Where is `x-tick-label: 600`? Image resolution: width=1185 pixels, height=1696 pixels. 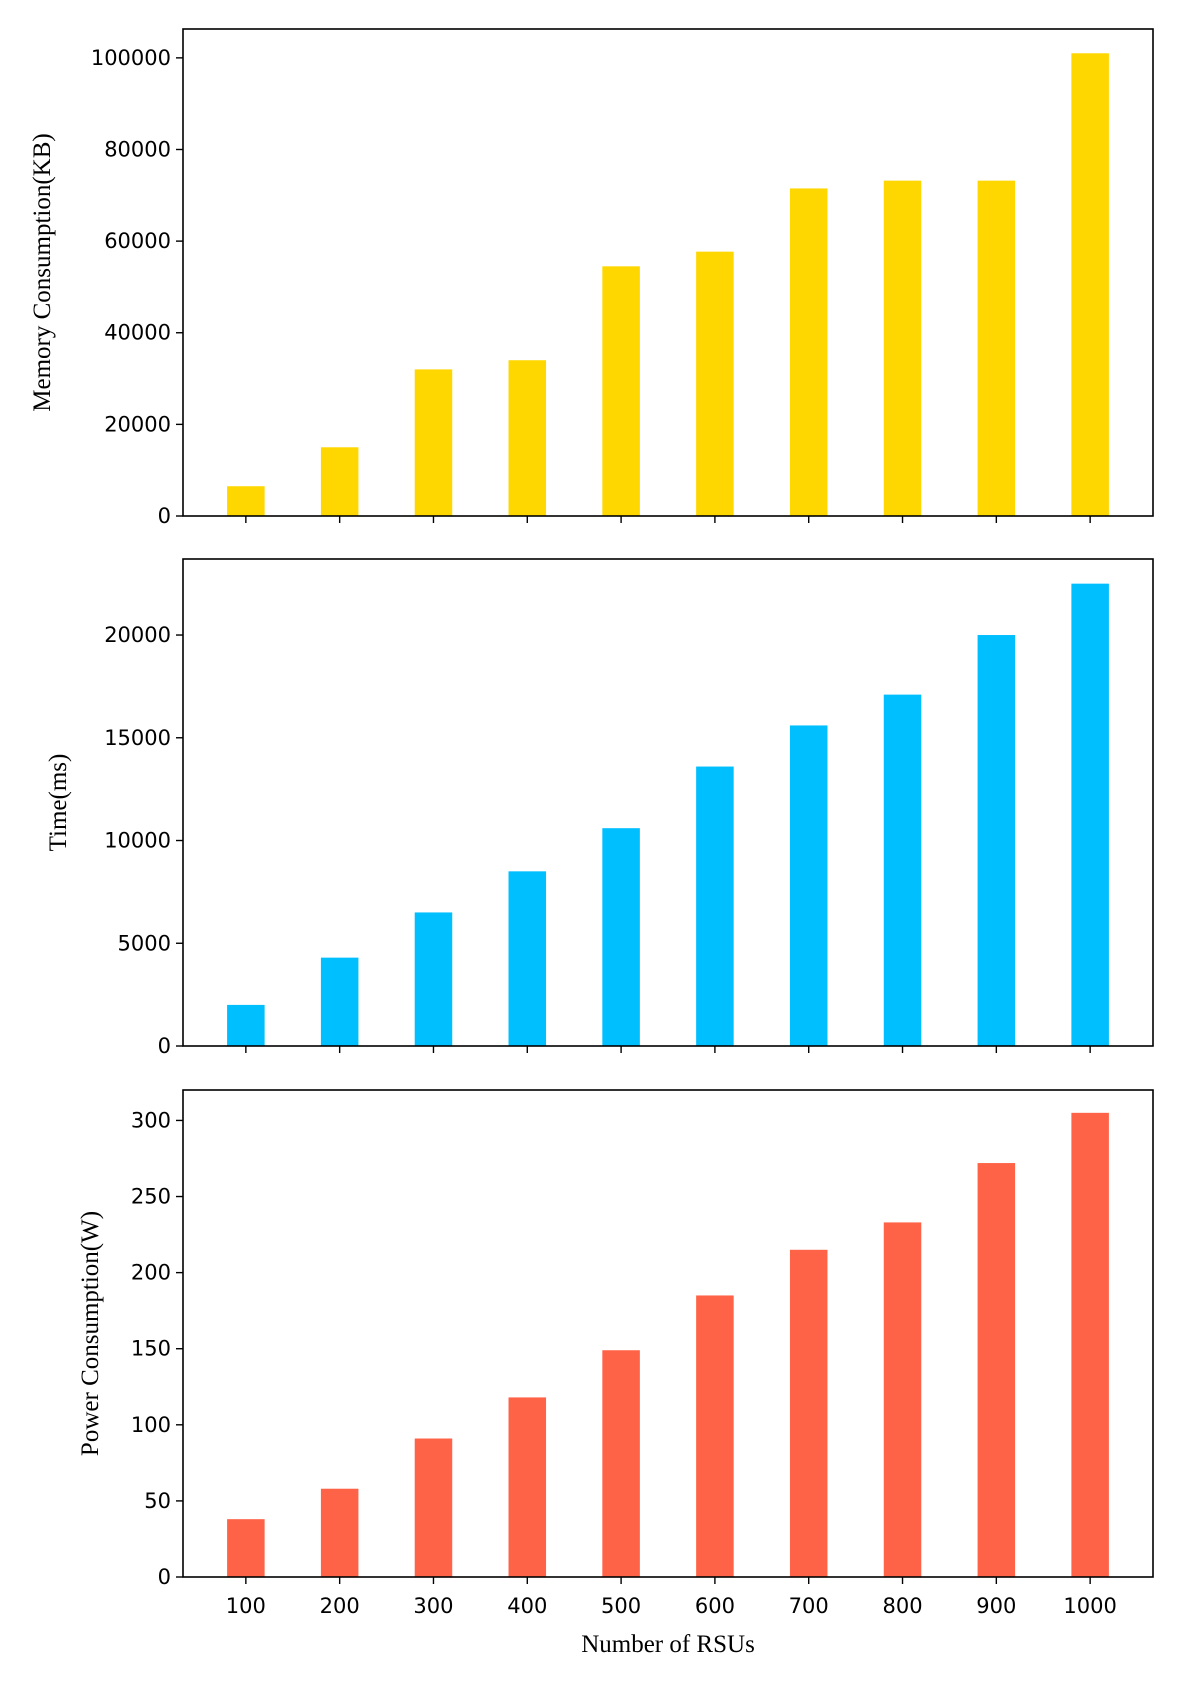
x-tick-label: 600 is located at coordinates (715, 1606).